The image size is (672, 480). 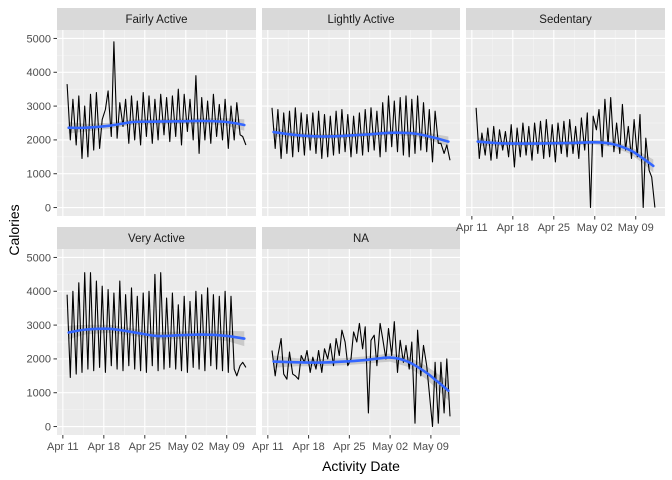 I want to click on calories-series-sedentary, so click(x=565, y=153).